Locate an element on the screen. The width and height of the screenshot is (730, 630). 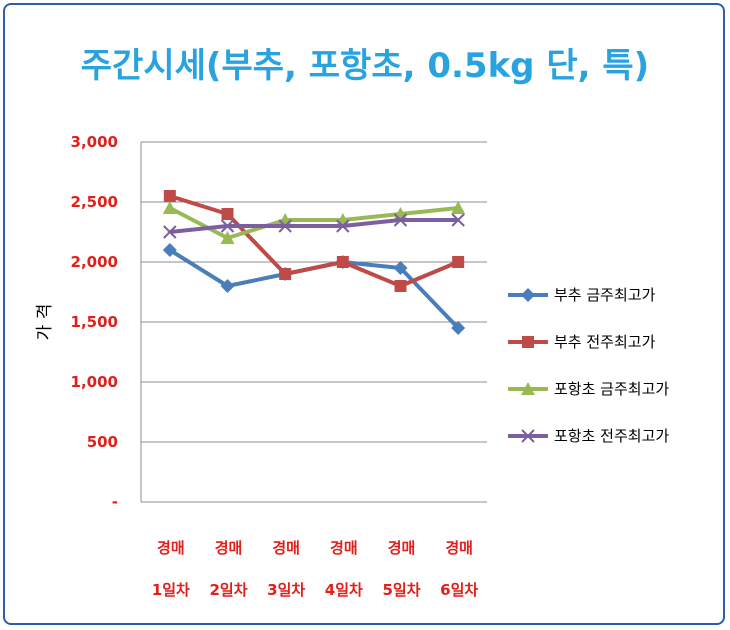
legend-label: 포항초 금주최고가 is located at coordinates (611, 389).